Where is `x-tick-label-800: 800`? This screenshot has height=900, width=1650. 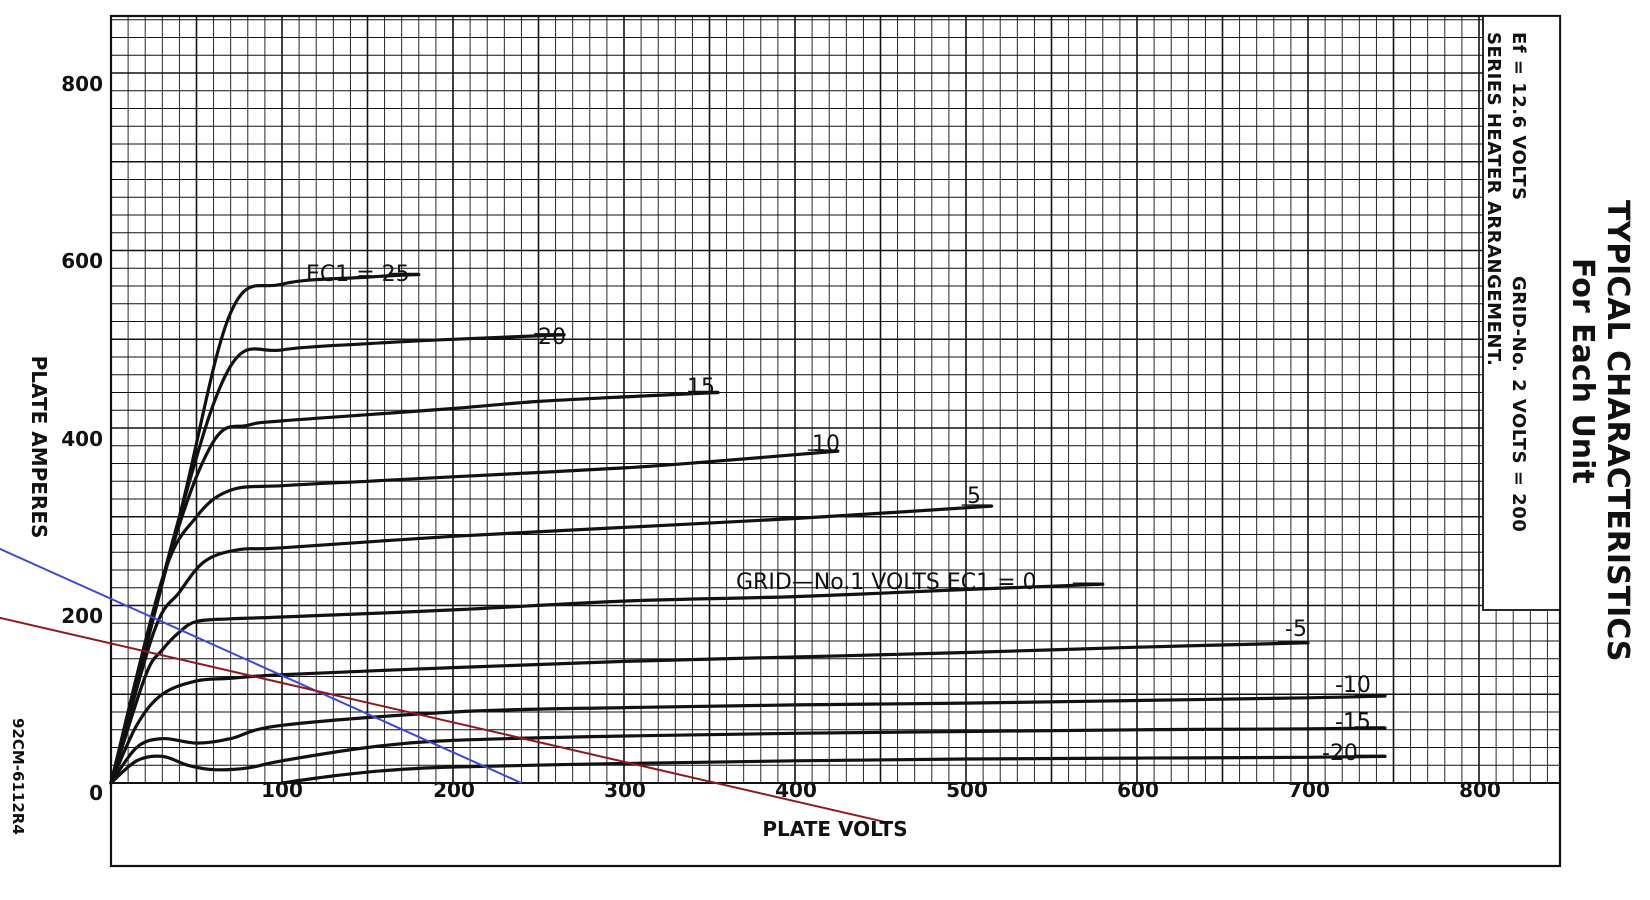
x-tick-label-800: 800 is located at coordinates (1480, 790).